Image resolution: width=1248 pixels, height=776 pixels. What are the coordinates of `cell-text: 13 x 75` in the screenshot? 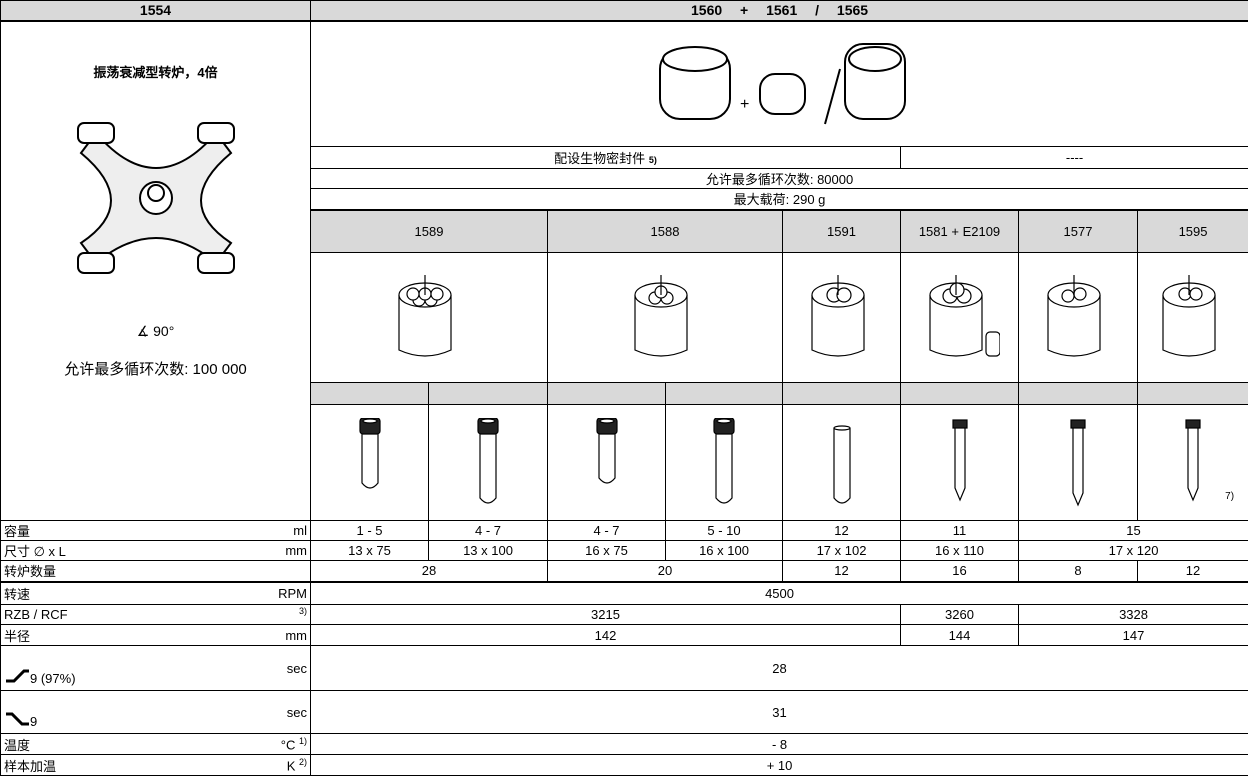 It's located at (369, 550).